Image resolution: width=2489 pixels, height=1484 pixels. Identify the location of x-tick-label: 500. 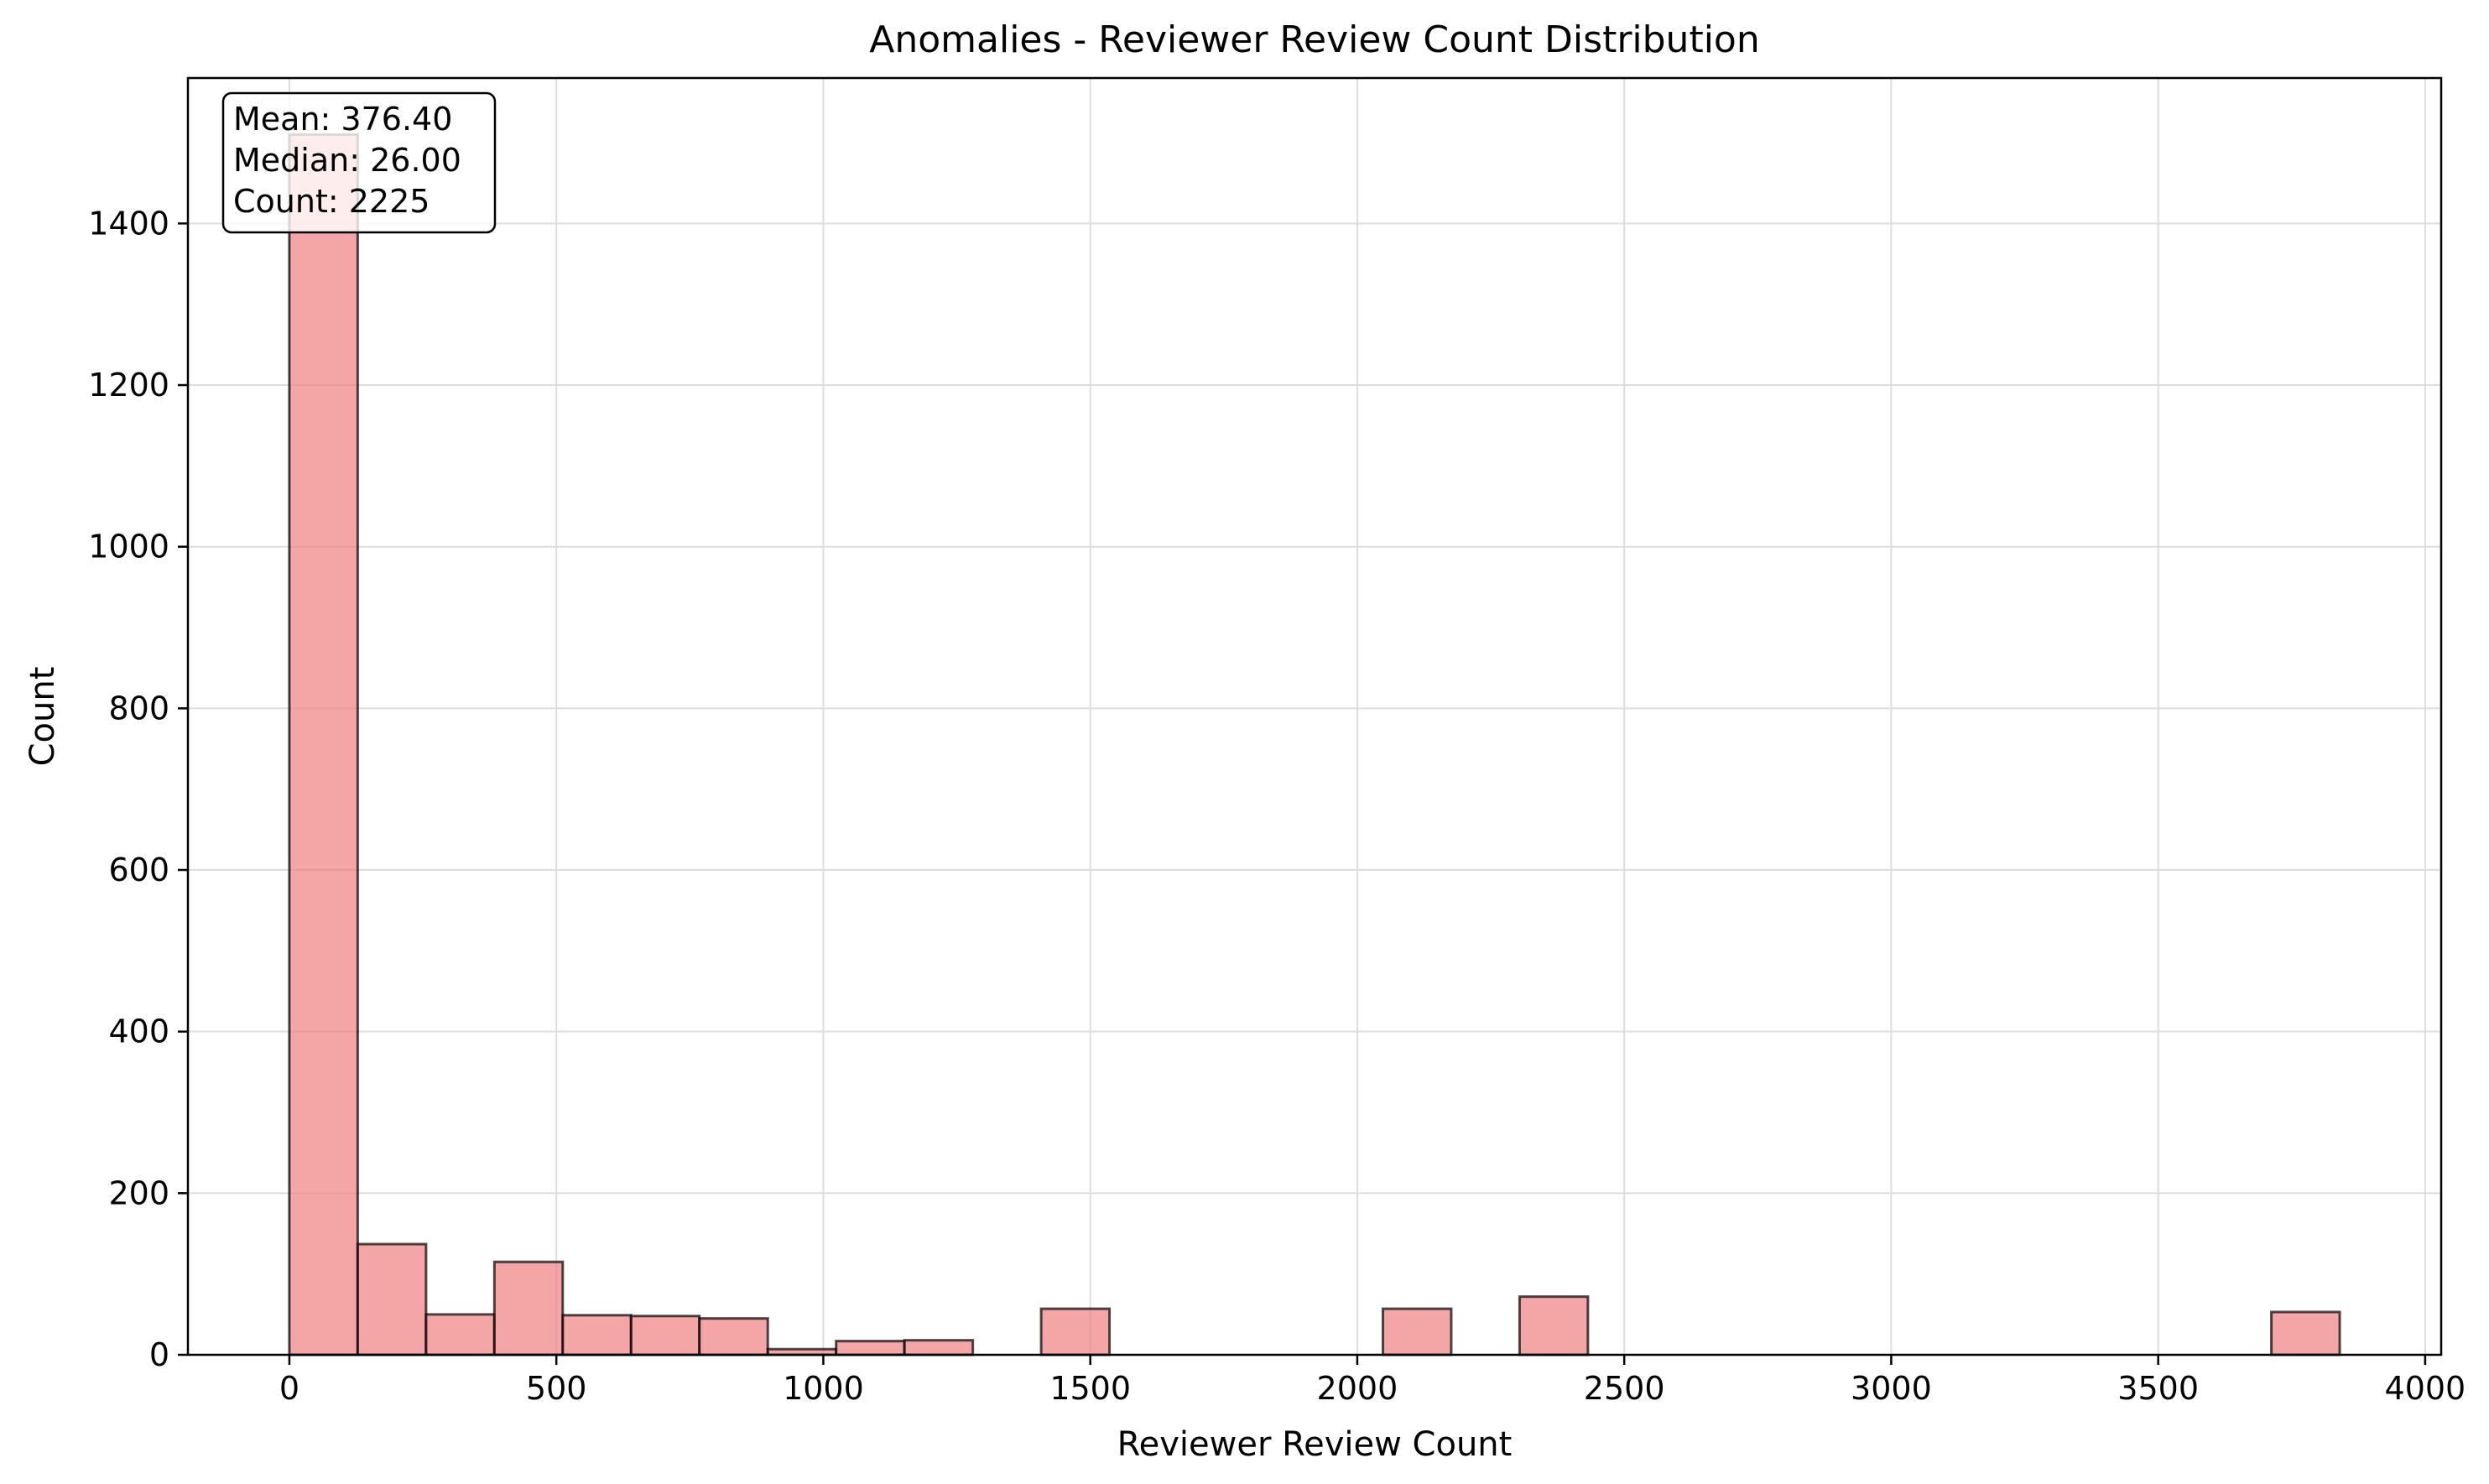
(556, 1388).